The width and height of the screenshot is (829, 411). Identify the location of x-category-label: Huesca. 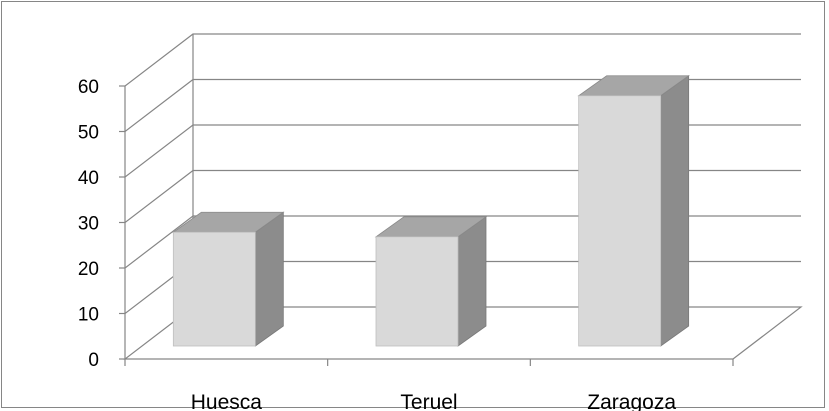
(227, 401).